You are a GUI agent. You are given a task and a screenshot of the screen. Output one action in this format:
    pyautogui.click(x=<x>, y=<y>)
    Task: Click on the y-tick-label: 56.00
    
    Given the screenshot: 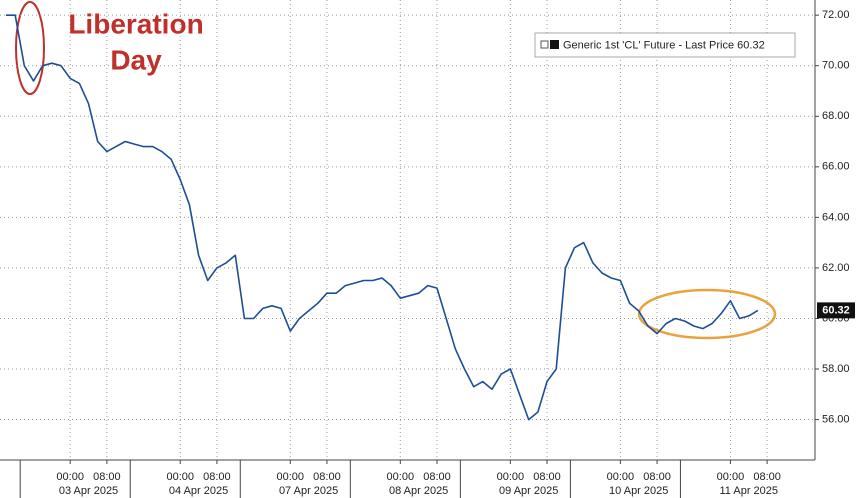 What is the action you would take?
    pyautogui.click(x=836, y=419)
    